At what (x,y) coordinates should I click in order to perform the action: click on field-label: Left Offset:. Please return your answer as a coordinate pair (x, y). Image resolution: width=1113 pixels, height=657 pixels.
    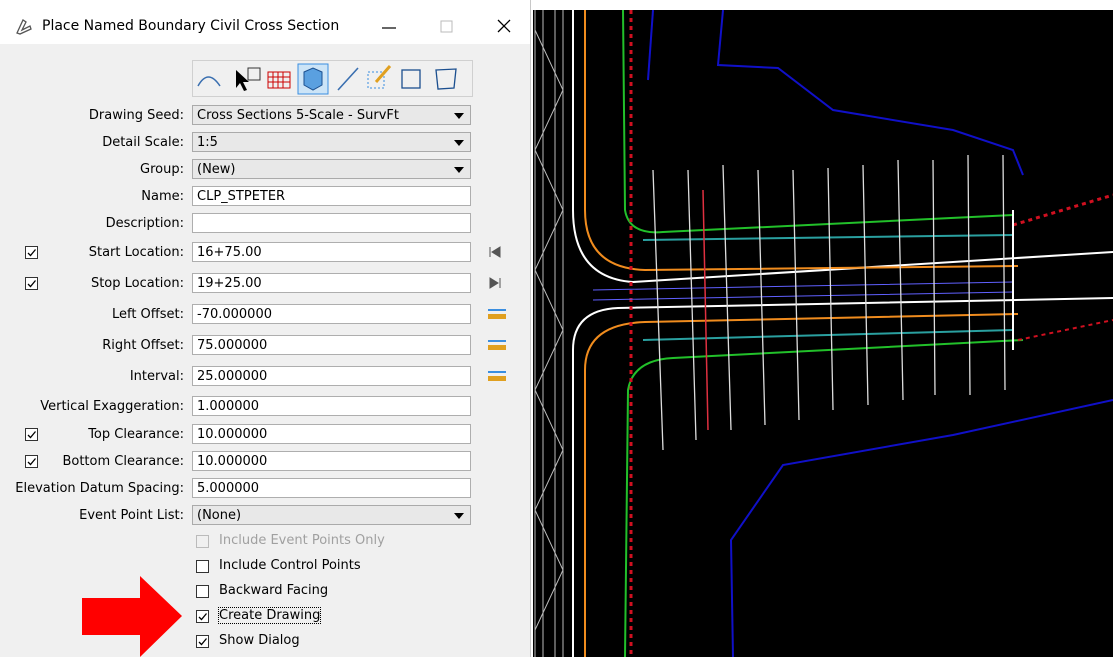
    Looking at the image, I should click on (147, 314).